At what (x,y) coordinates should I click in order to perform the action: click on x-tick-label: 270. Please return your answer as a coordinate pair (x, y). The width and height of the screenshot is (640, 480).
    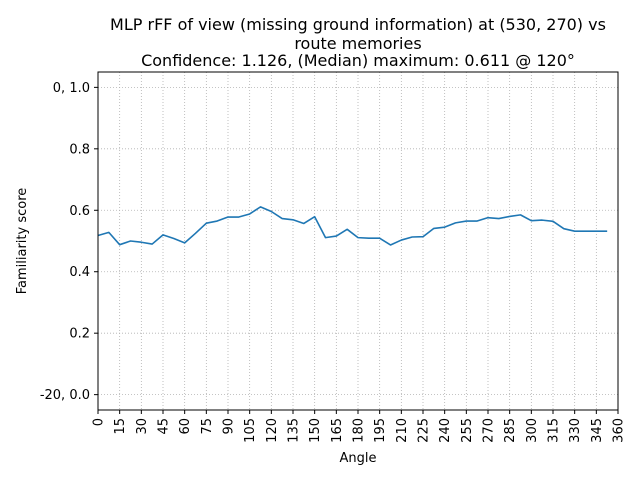
    Looking at the image, I should click on (489, 430).